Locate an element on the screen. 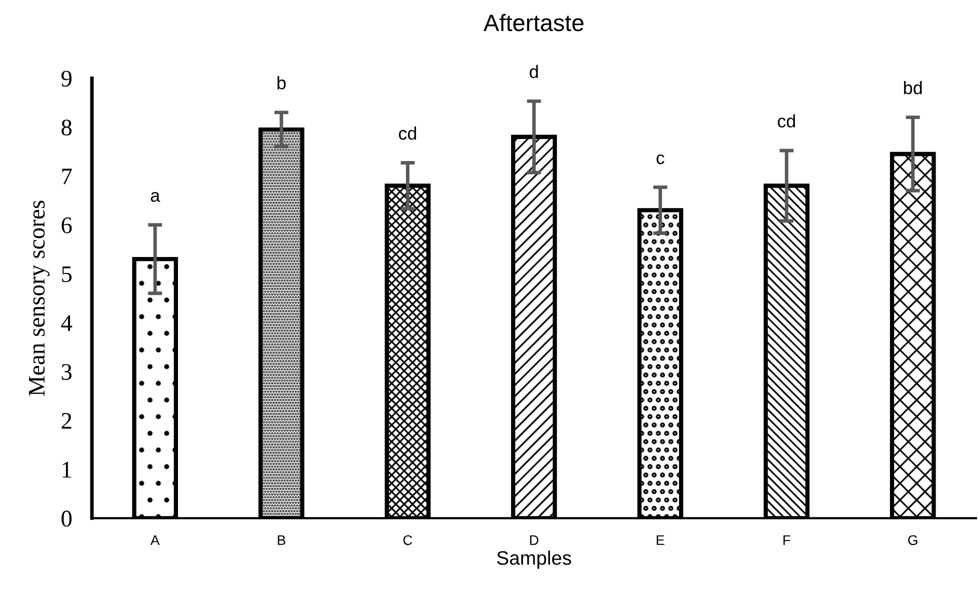 The height and width of the screenshot is (597, 978). y-tick-label: 9 is located at coordinates (66, 78).